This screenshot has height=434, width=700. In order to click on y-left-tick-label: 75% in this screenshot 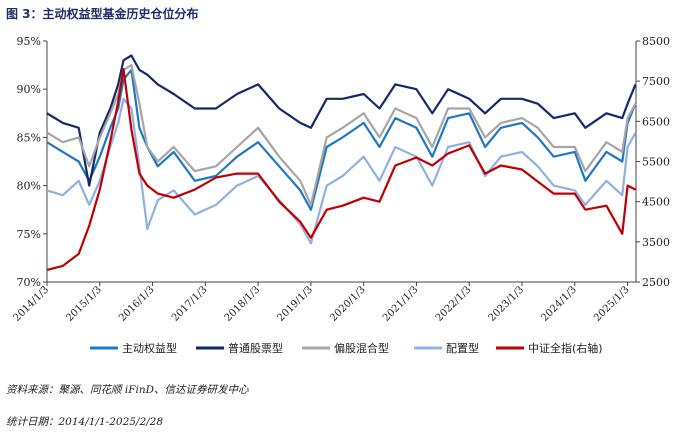, I will do `click(29, 234)`.